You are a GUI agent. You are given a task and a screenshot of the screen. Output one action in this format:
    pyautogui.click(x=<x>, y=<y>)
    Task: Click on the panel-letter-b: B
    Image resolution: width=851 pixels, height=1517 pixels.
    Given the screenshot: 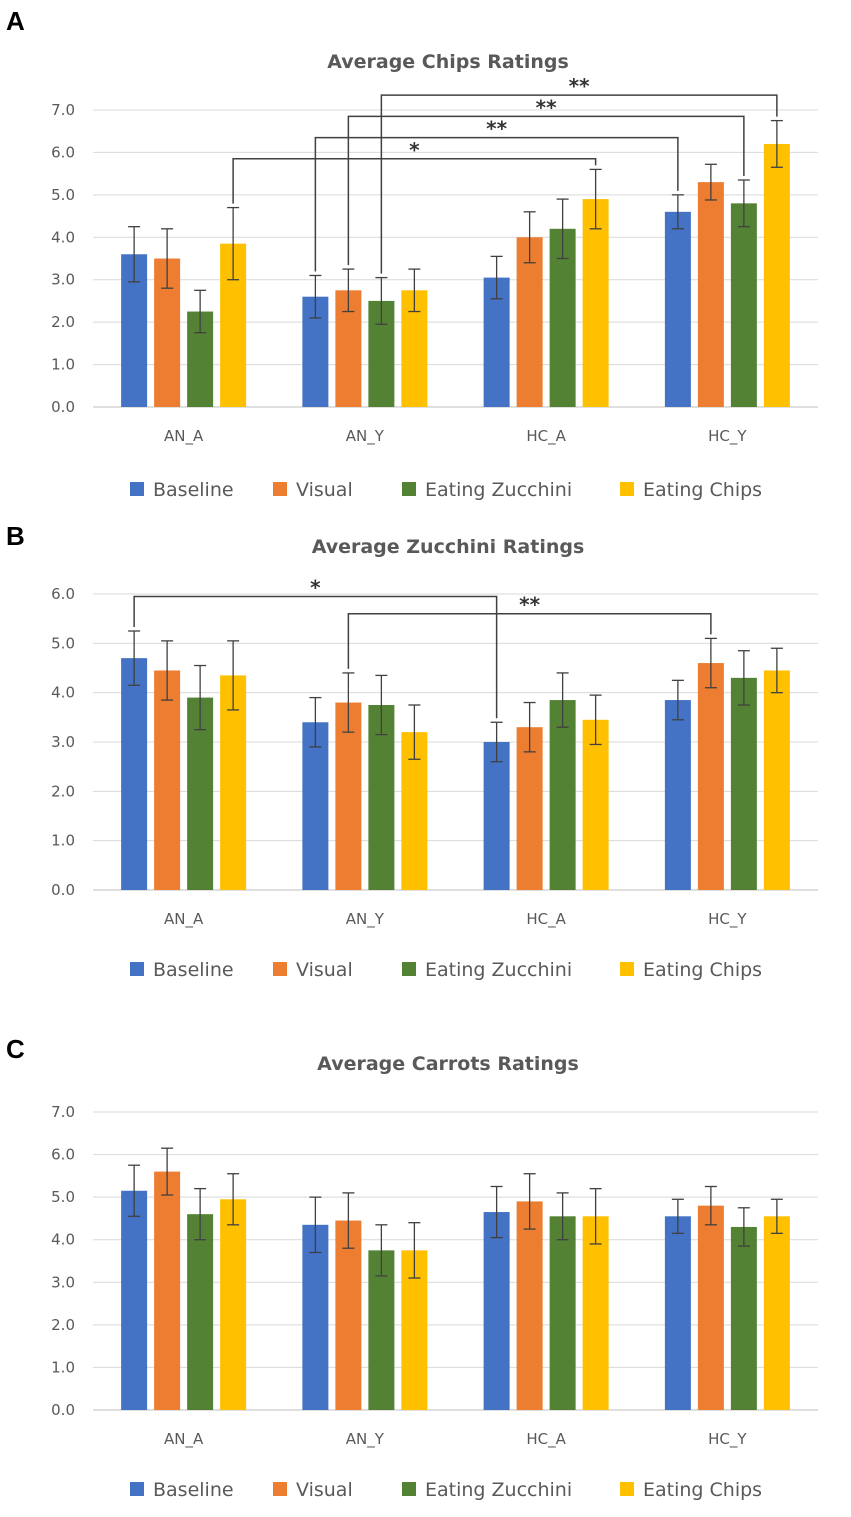 What is the action you would take?
    pyautogui.click(x=15, y=536)
    